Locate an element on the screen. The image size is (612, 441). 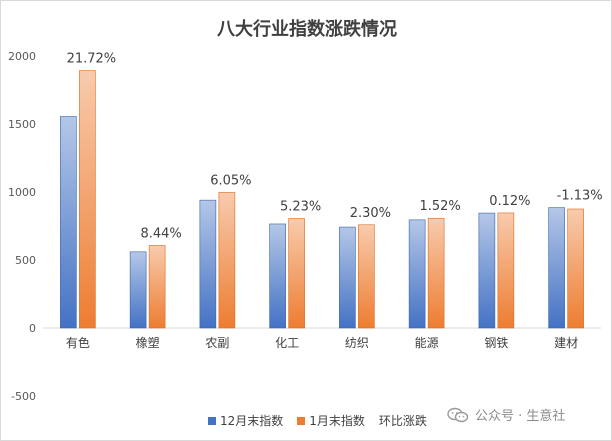
x-tick-label: 农副 is located at coordinates (217, 343).